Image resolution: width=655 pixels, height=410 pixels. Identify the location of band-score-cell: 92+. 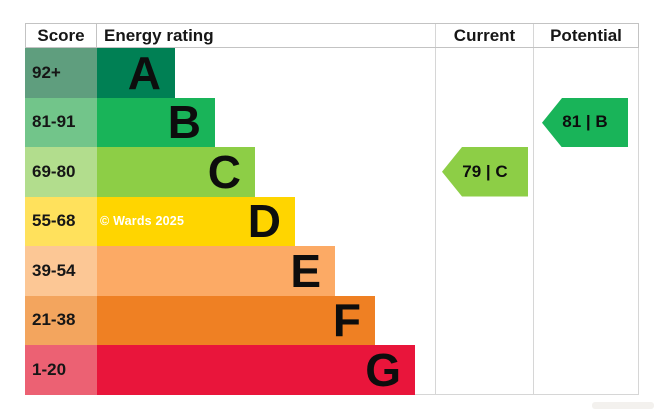
(61, 73).